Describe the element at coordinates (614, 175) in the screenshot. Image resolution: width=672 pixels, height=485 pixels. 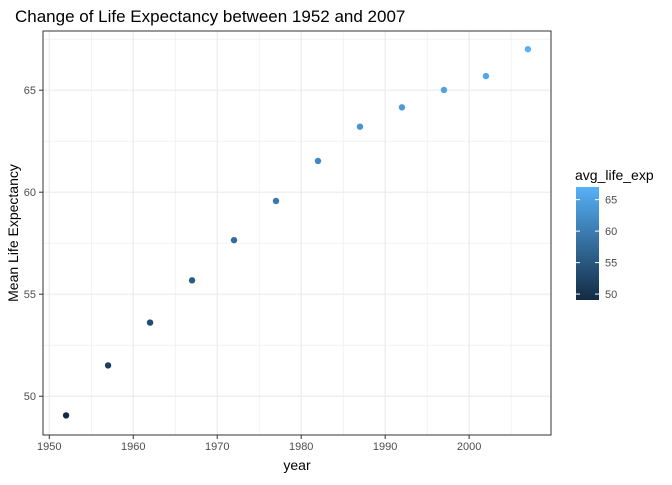
I see `legend-title: avg_life_exp` at that location.